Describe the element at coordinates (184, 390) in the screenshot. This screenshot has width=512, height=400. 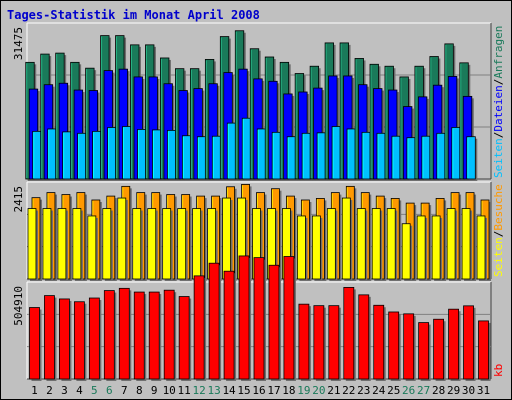
I see `x-axis-day-label: 11` at that location.